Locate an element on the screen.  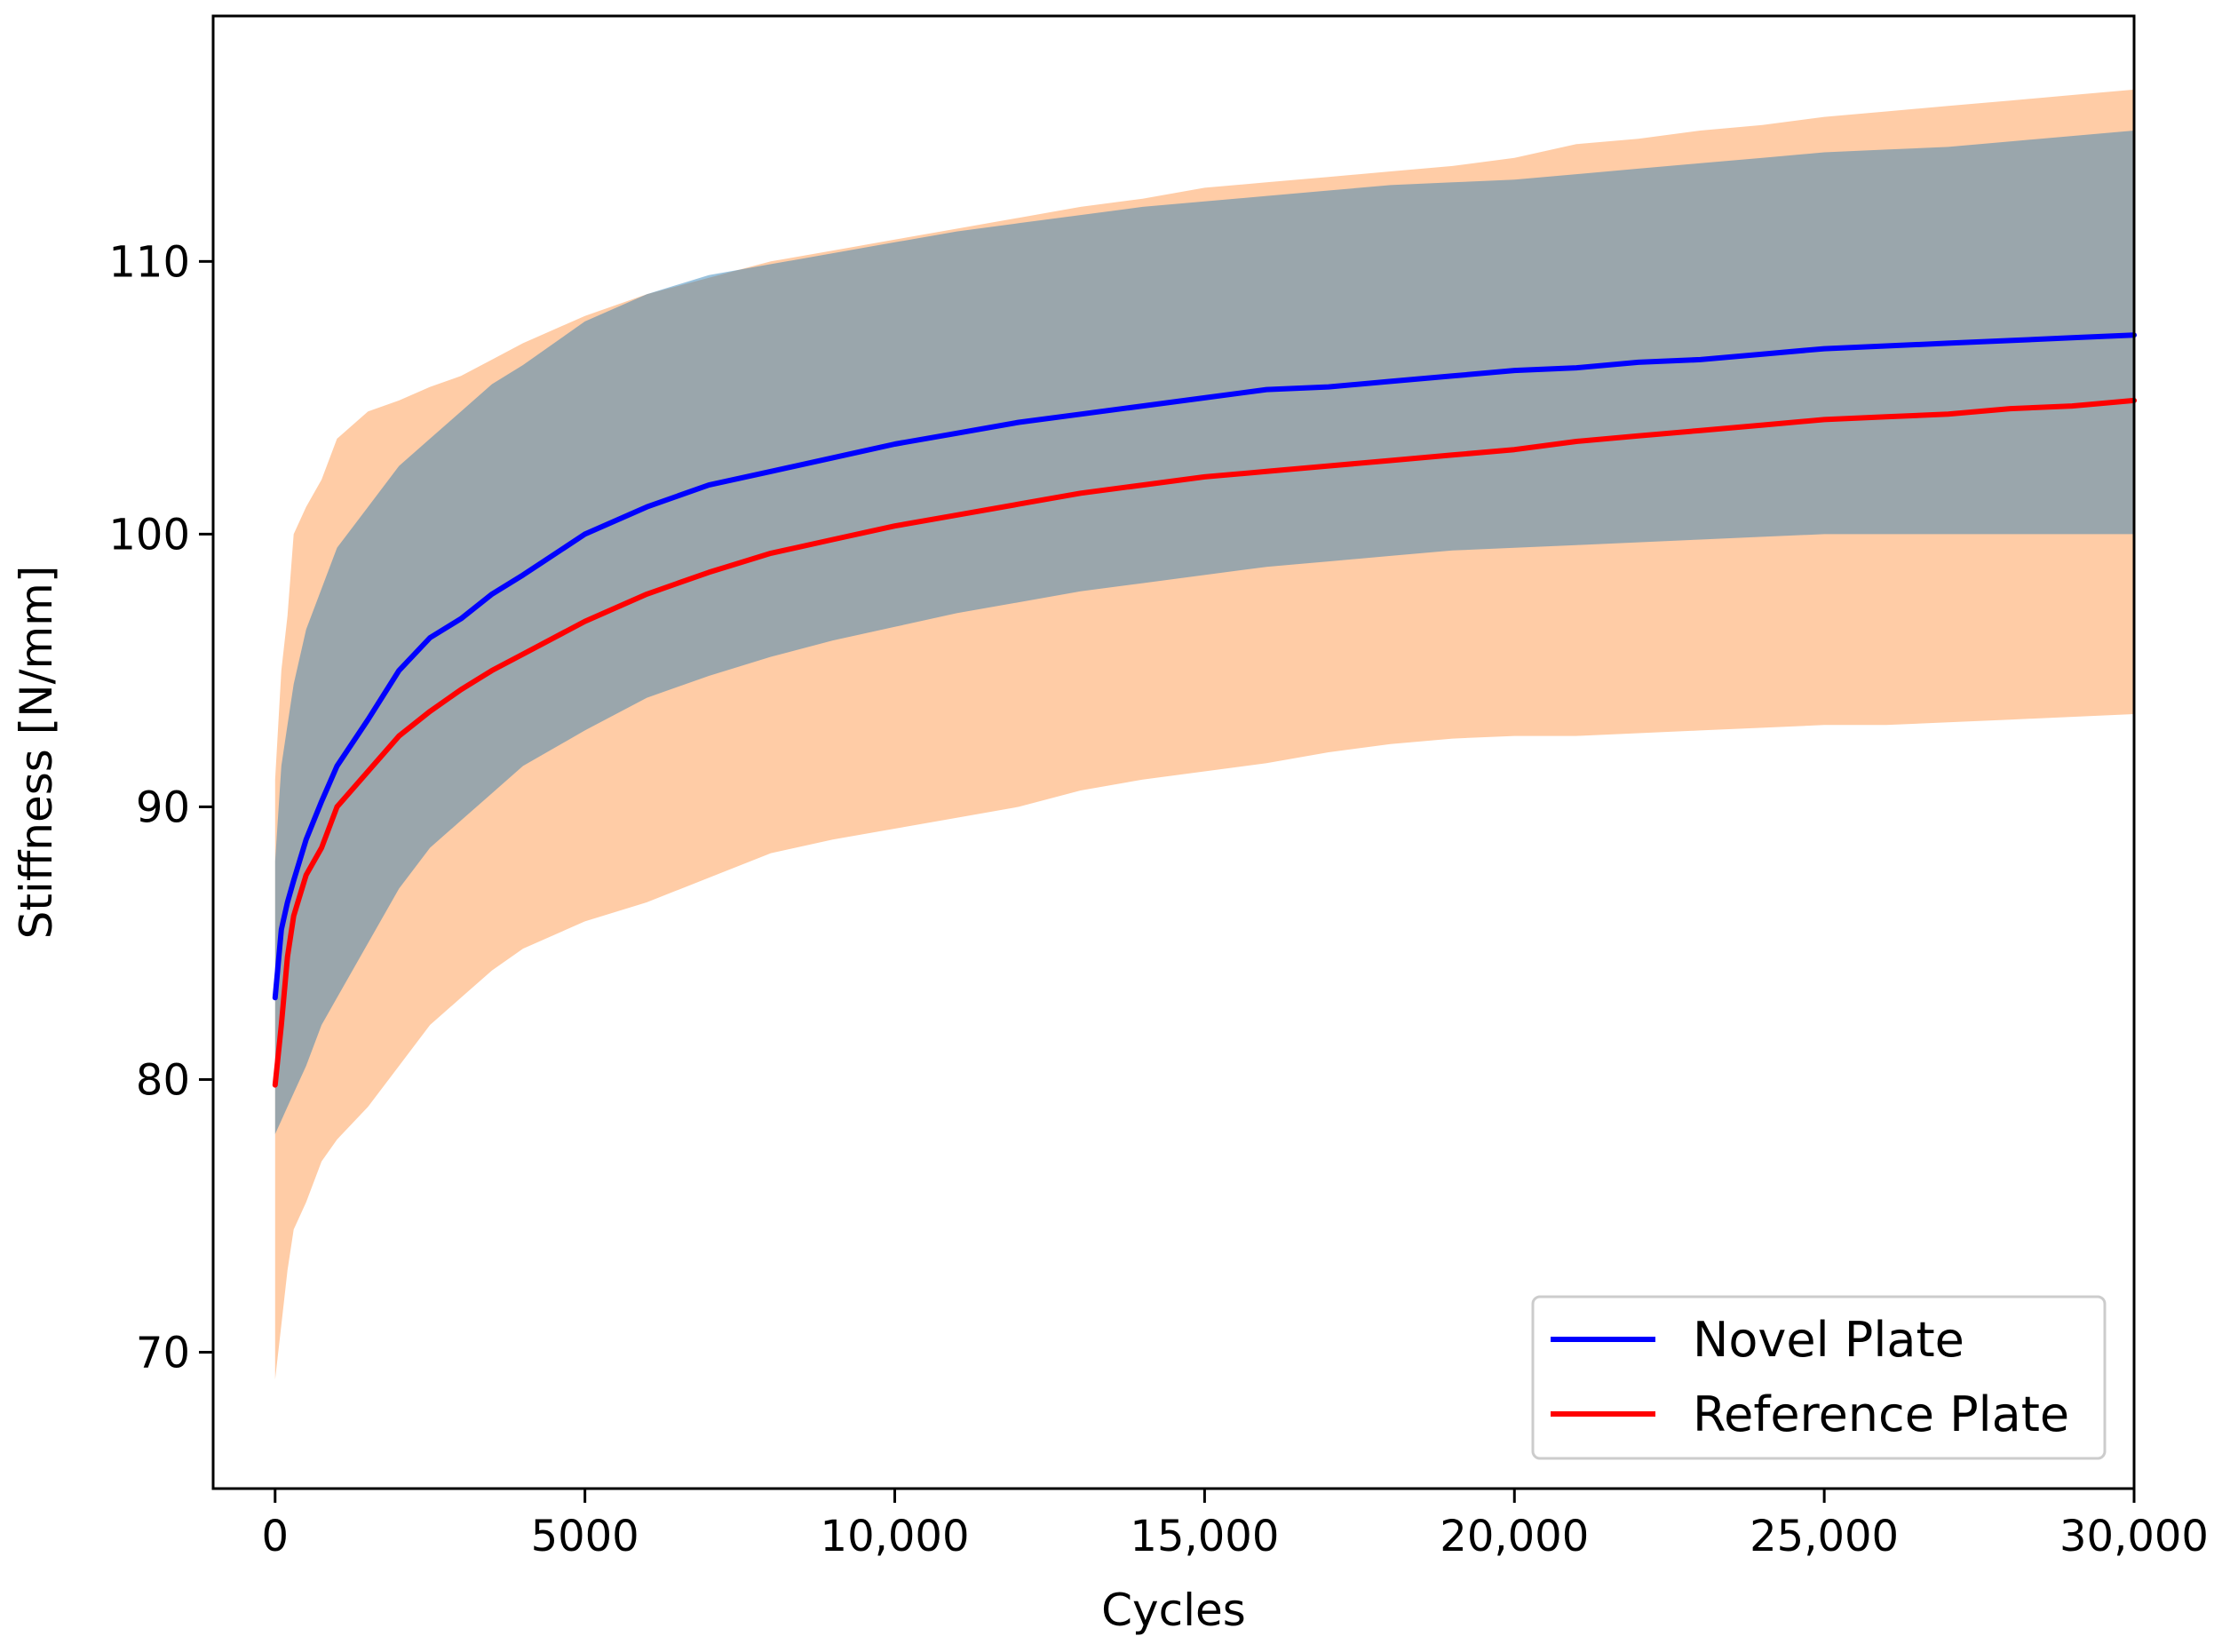
x-tick-label: 10,000 is located at coordinates (895, 1536).